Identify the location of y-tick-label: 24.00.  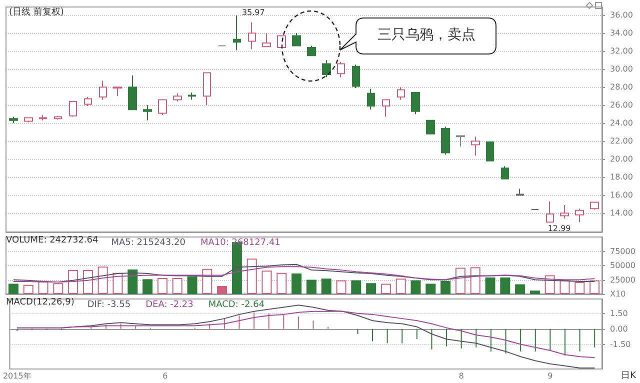
(621, 123).